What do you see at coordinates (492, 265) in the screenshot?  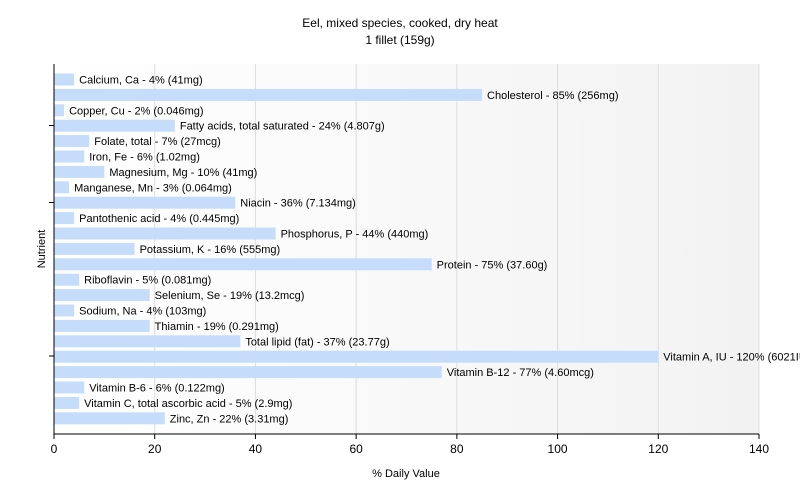 I see `bar-label: Protein - 75% (37.60g)` at bounding box center [492, 265].